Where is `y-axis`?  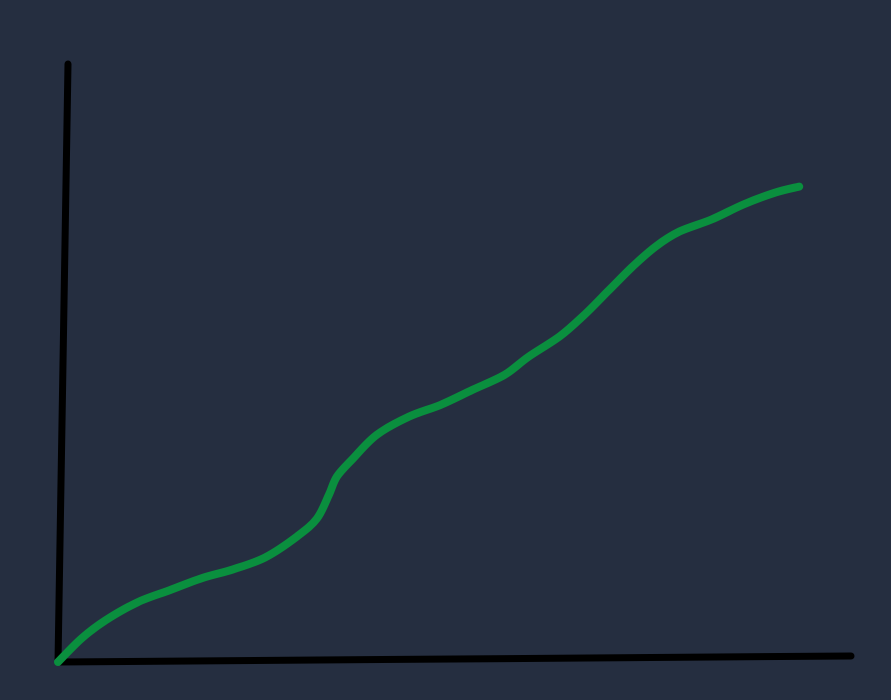 y-axis is located at coordinates (63, 363).